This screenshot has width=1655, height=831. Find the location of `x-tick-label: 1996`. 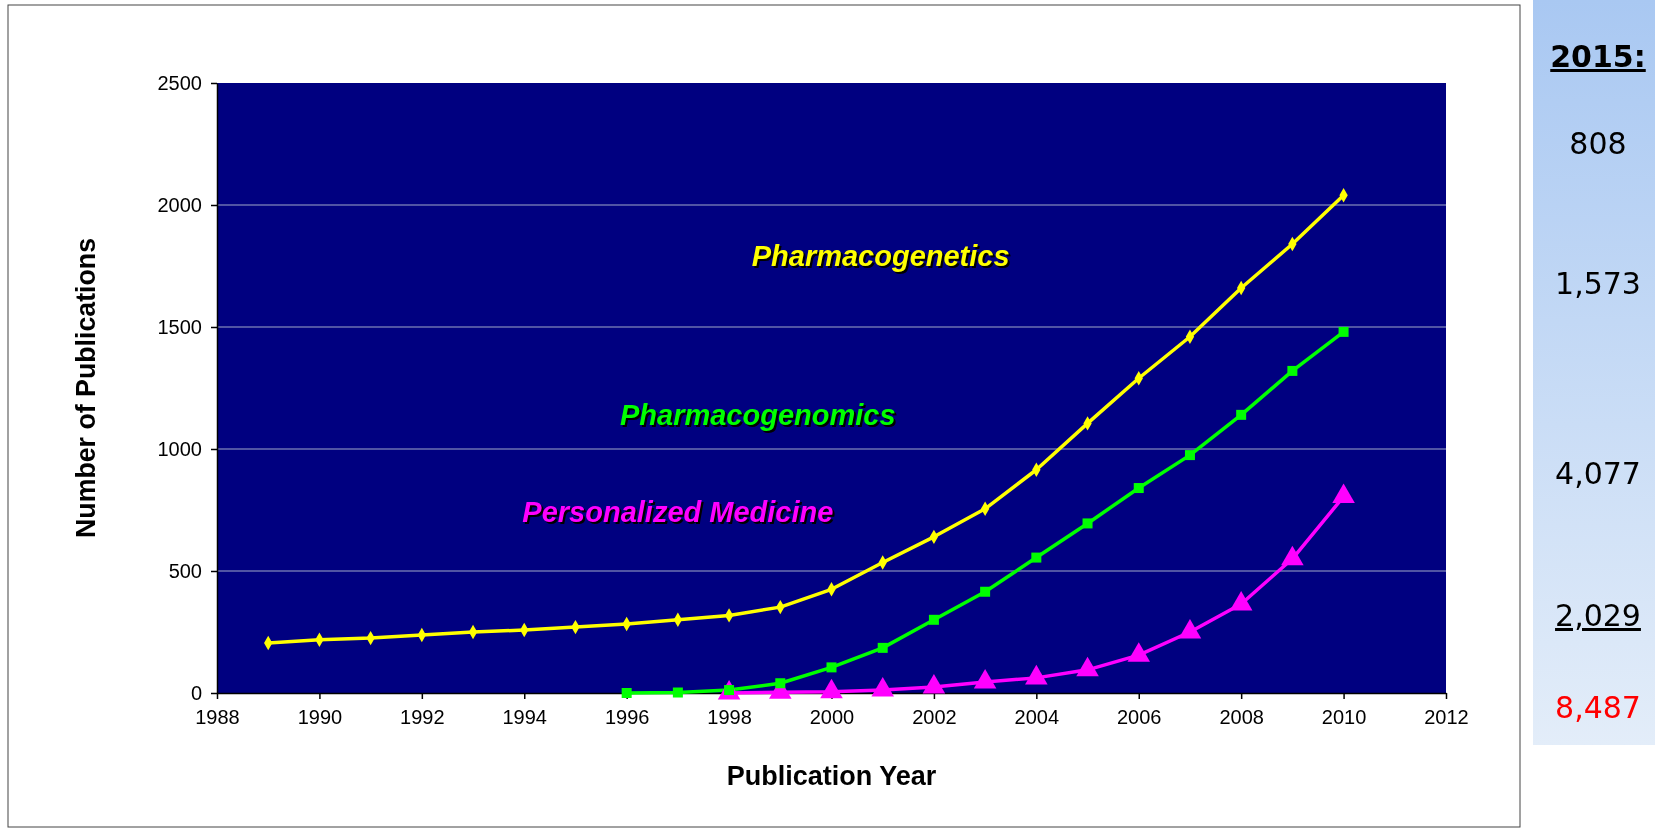

x-tick-label: 1996 is located at coordinates (627, 717).